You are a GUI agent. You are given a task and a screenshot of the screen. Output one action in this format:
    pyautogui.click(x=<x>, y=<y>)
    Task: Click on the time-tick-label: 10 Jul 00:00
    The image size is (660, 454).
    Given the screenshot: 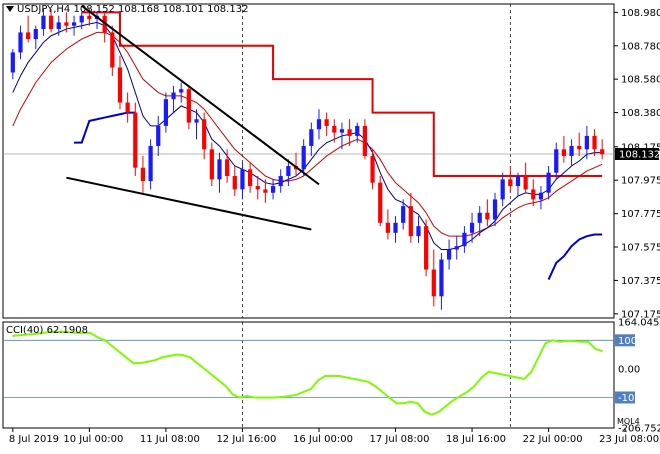 What is the action you would take?
    pyautogui.click(x=93, y=439)
    